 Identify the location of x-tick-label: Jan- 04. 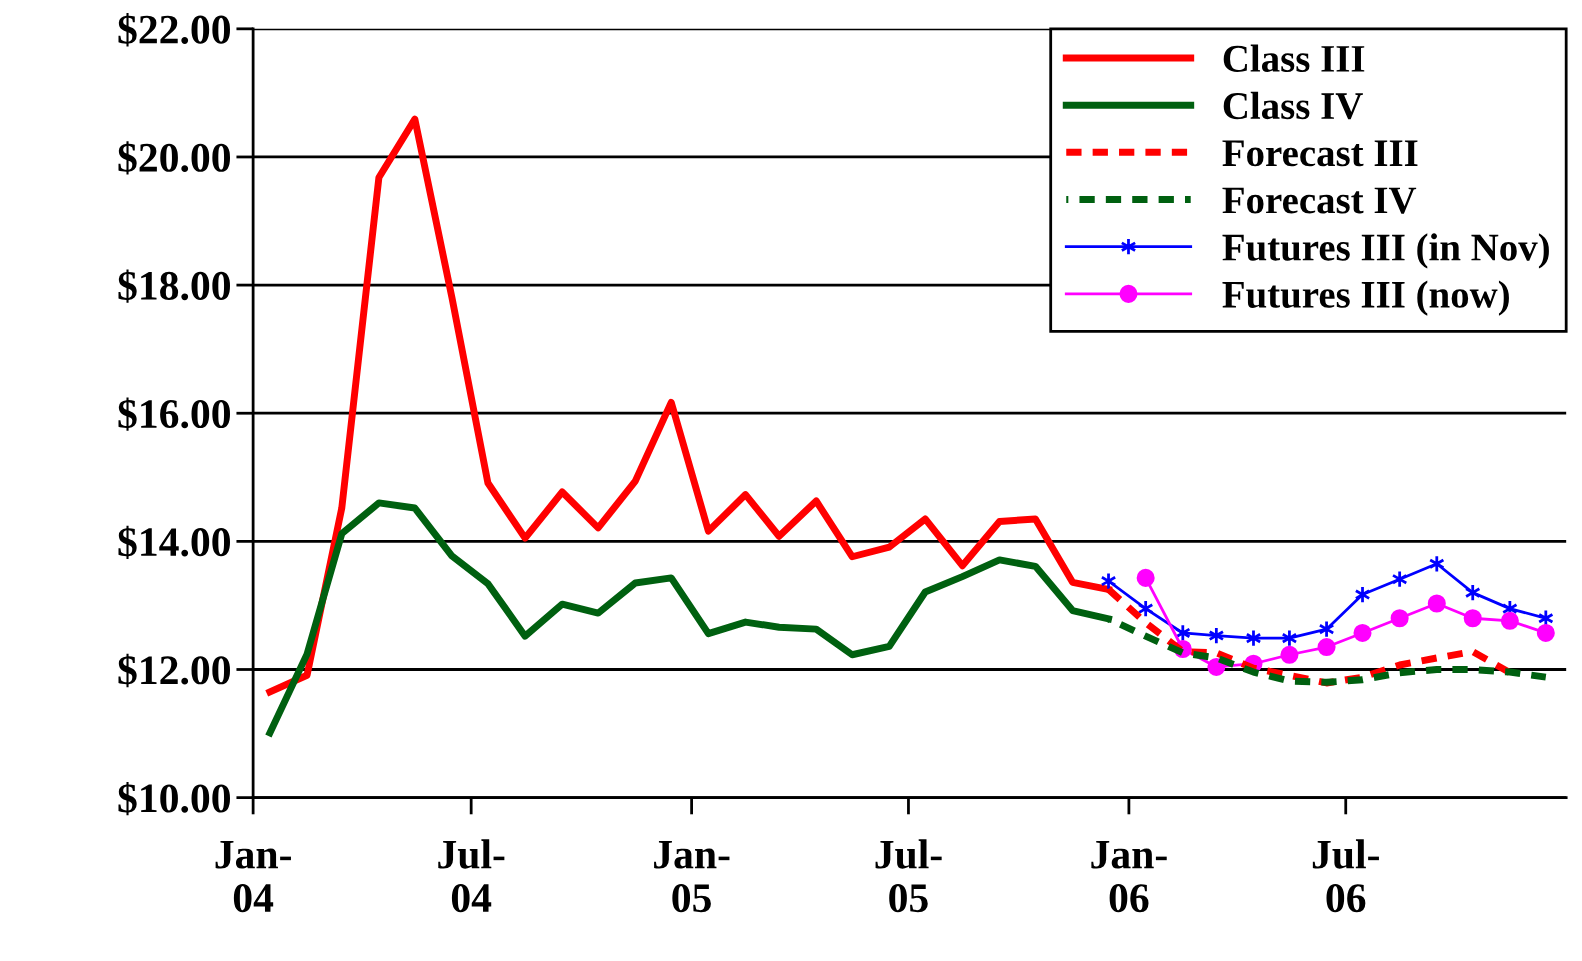
(253, 876).